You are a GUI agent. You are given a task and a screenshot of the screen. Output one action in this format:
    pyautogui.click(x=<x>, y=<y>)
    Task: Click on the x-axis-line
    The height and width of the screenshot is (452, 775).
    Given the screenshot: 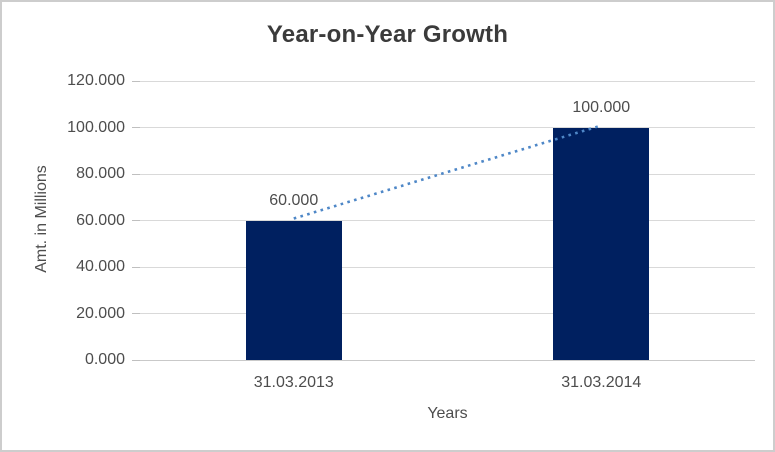 What is the action you would take?
    pyautogui.click(x=447, y=360)
    